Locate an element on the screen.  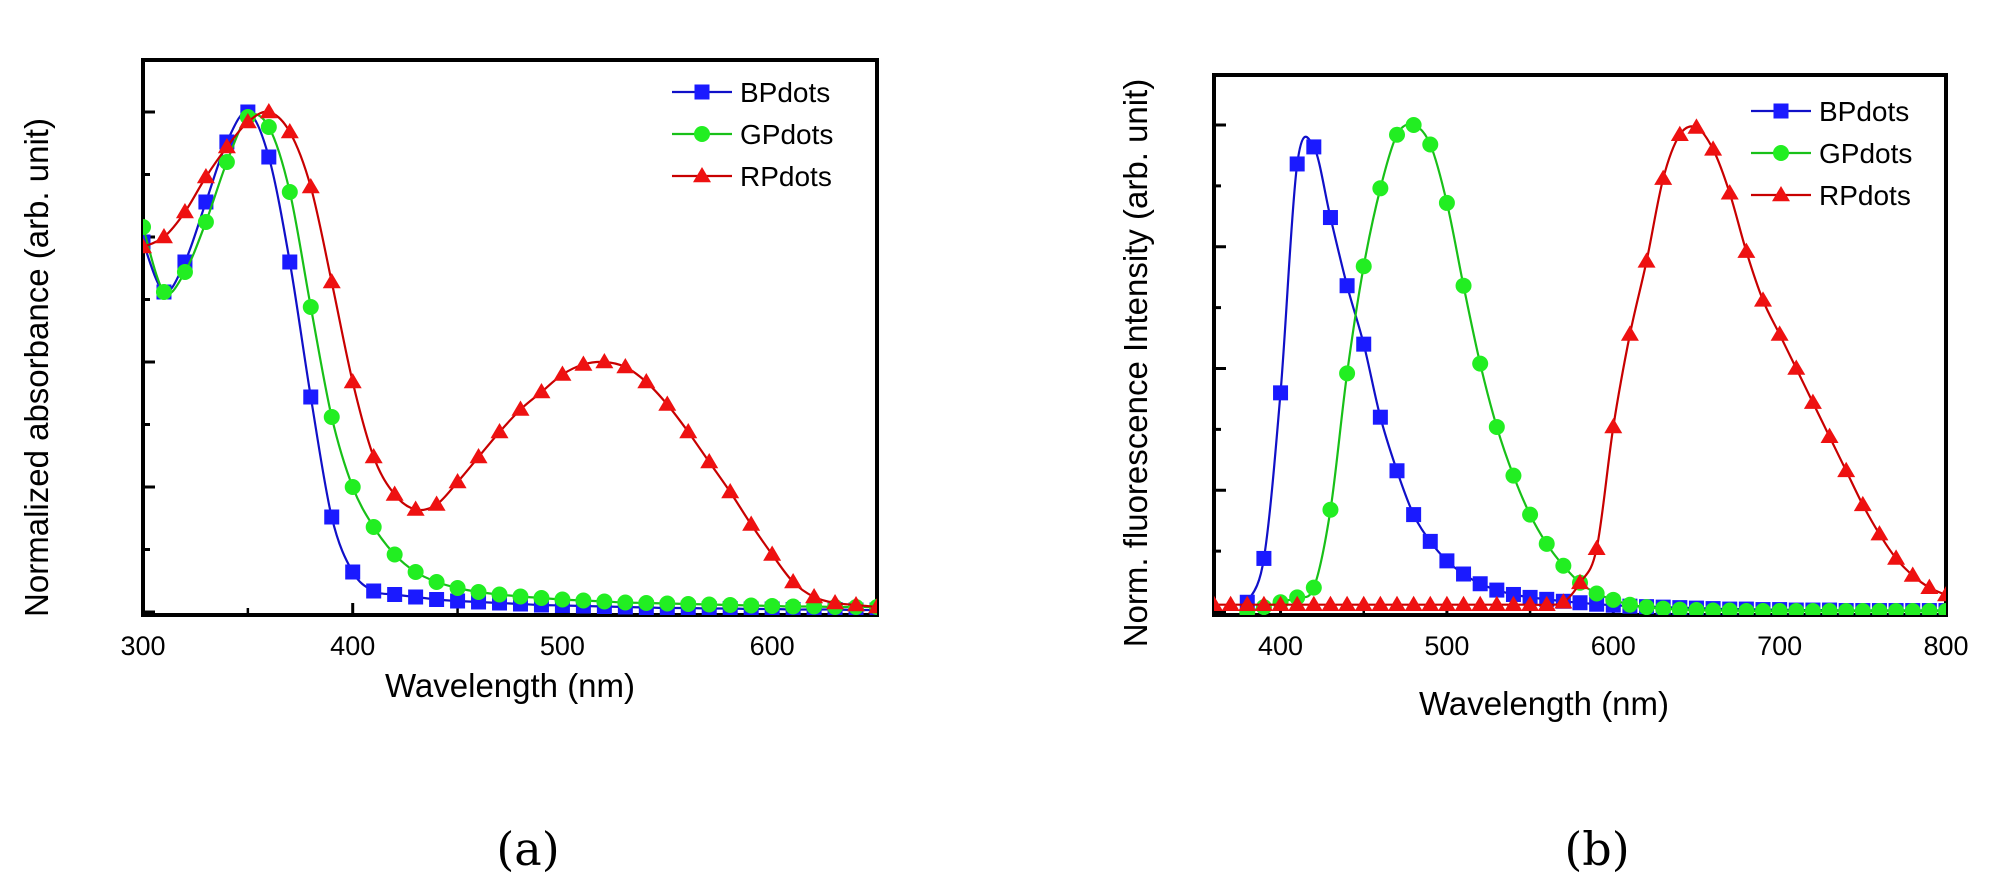
legend-marker-GPdots is located at coordinates (1781, 153).